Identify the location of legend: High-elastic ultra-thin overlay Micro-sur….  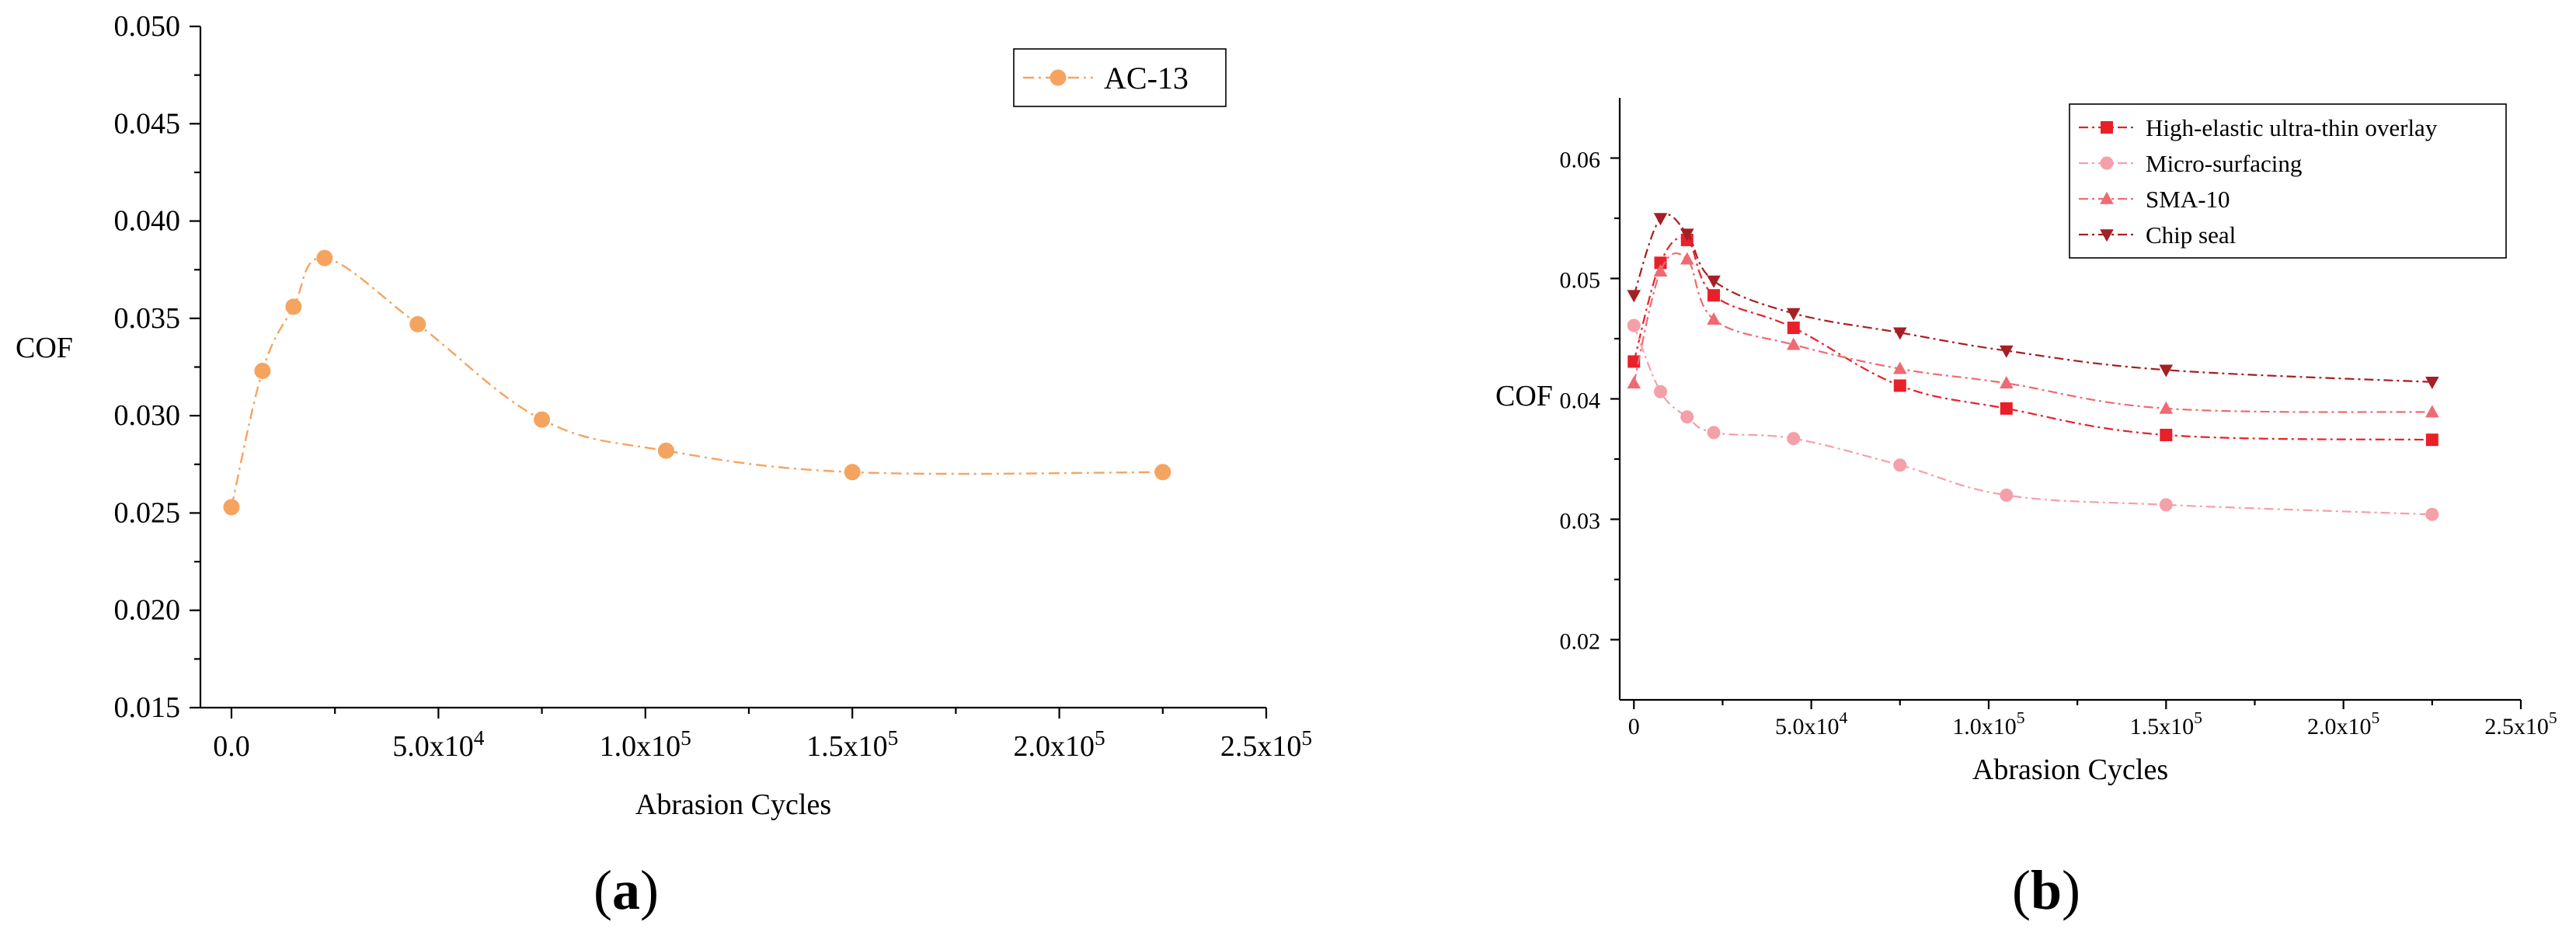
(2288, 181).